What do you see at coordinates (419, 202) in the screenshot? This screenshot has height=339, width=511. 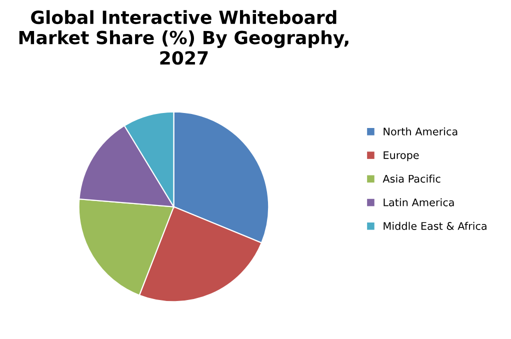 I see `legend-label: Latin America` at bounding box center [419, 202].